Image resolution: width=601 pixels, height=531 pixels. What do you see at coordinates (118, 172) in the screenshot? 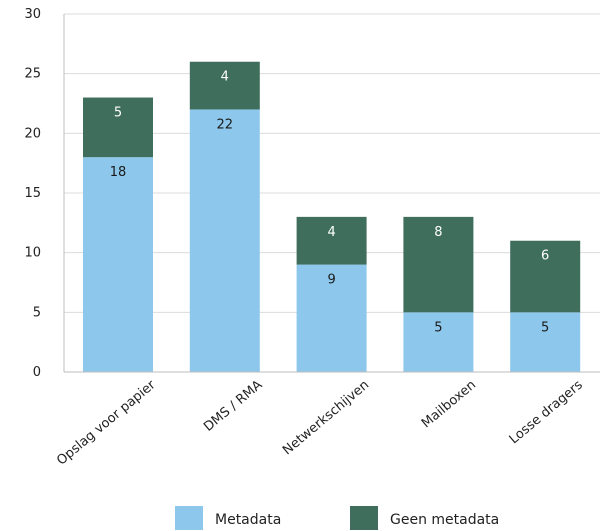
I see `data-label: 18` at bounding box center [118, 172].